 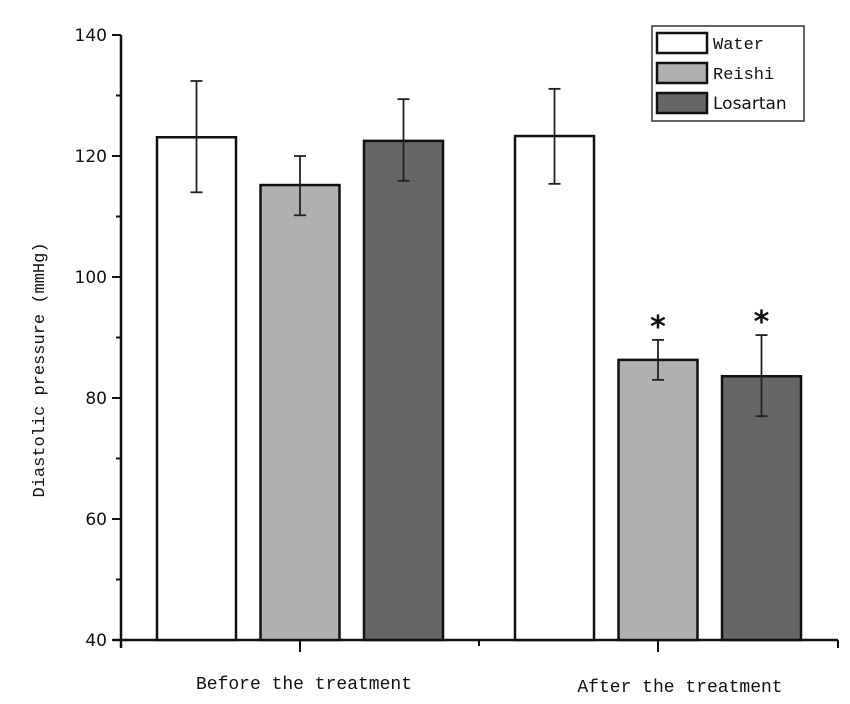 What do you see at coordinates (91, 278) in the screenshot?
I see `y-tick-label: 100` at bounding box center [91, 278].